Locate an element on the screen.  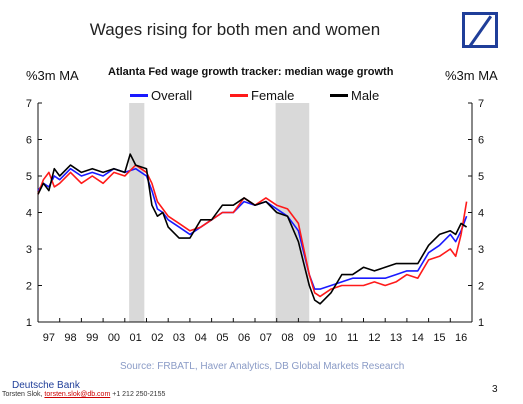
y-axis-label-left: %3m MA is located at coordinates (52, 75).